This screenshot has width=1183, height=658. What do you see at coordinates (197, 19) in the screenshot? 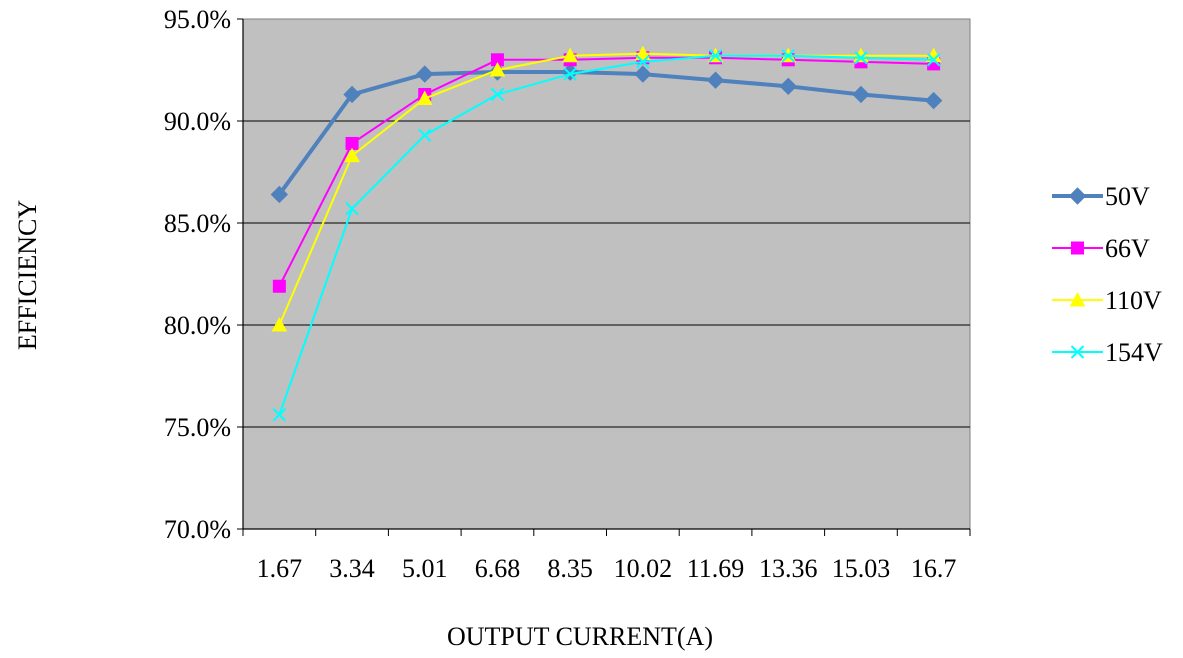
I see `y-tick-label: 95.0%` at bounding box center [197, 19].